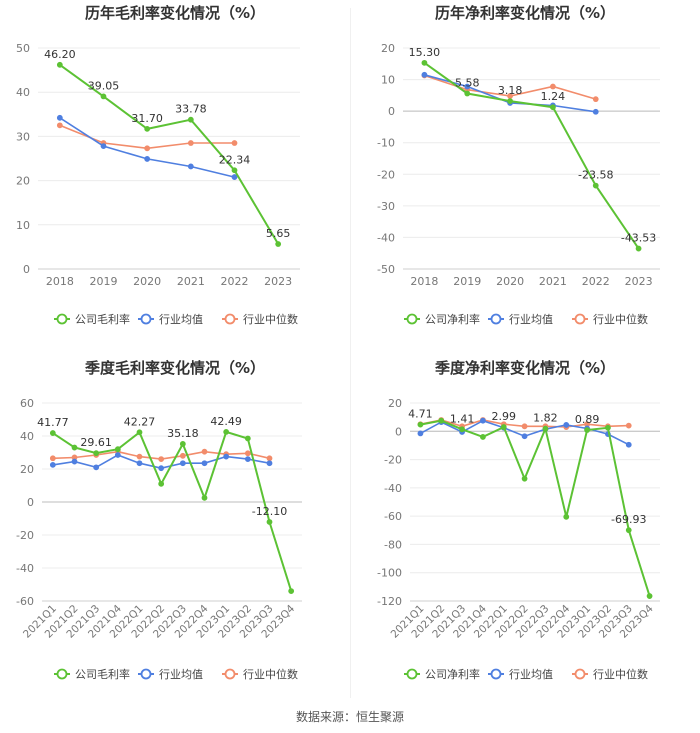  I want to click on data-label: 46.20, so click(60, 54).